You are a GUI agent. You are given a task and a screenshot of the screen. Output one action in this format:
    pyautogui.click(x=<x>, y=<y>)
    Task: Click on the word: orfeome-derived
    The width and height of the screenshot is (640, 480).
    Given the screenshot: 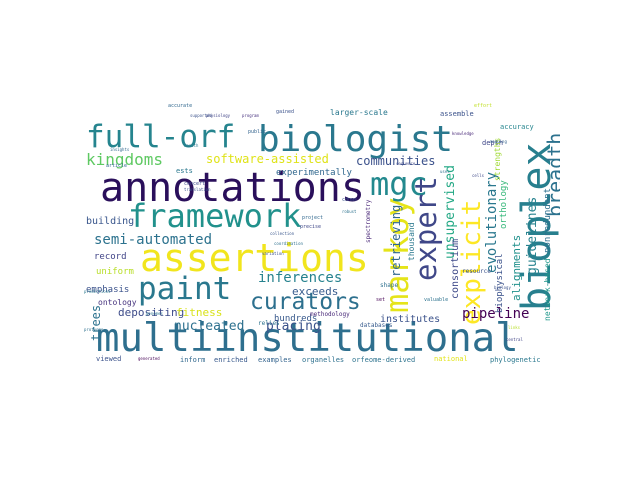 What is the action you would take?
    pyautogui.click(x=383, y=360)
    